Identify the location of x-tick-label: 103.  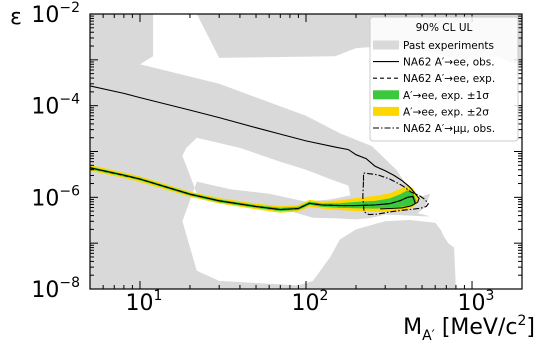
(476, 302).